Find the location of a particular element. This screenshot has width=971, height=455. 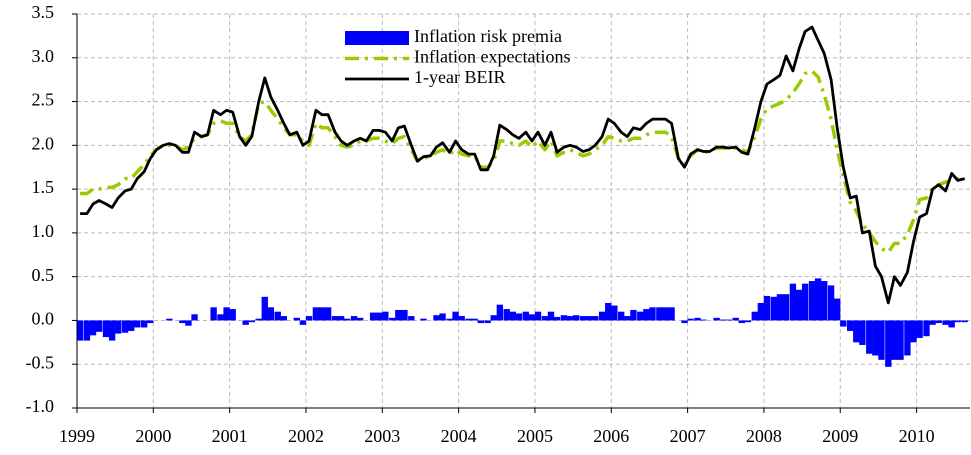

x-tick-label: 2008 is located at coordinates (764, 436).